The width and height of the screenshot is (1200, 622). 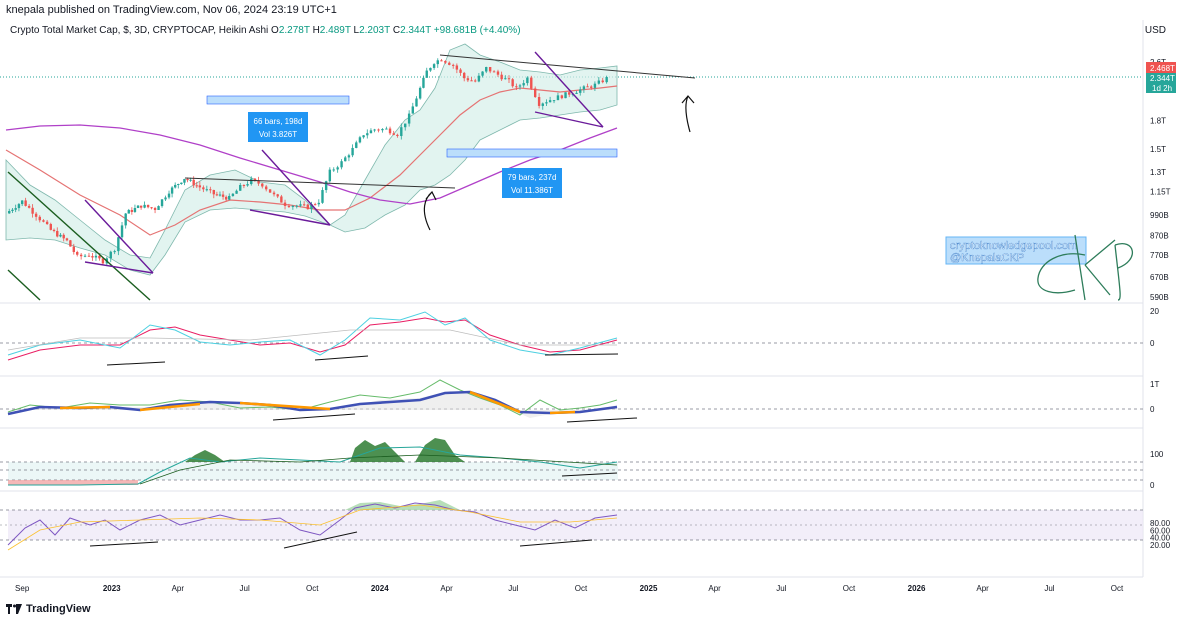 I want to click on indicator-tick-label: 20.00, so click(x=1160, y=545).